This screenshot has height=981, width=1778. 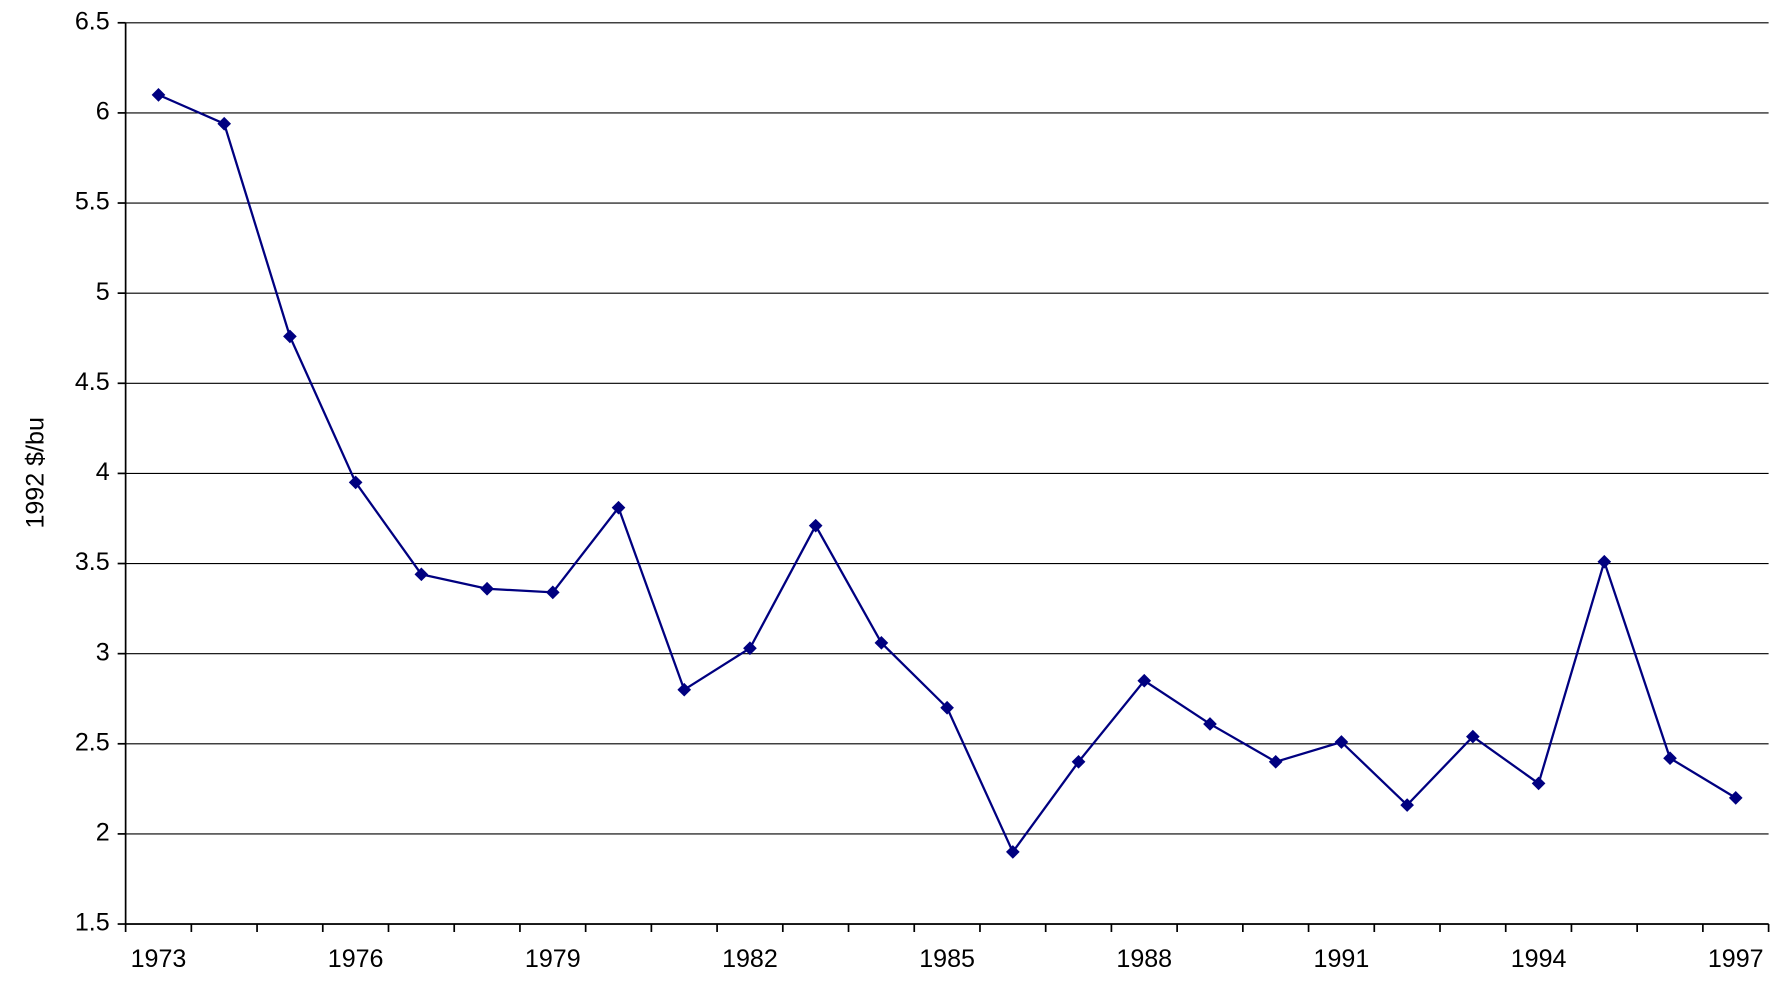 I want to click on x-tick-label: 1976, so click(x=356, y=959).